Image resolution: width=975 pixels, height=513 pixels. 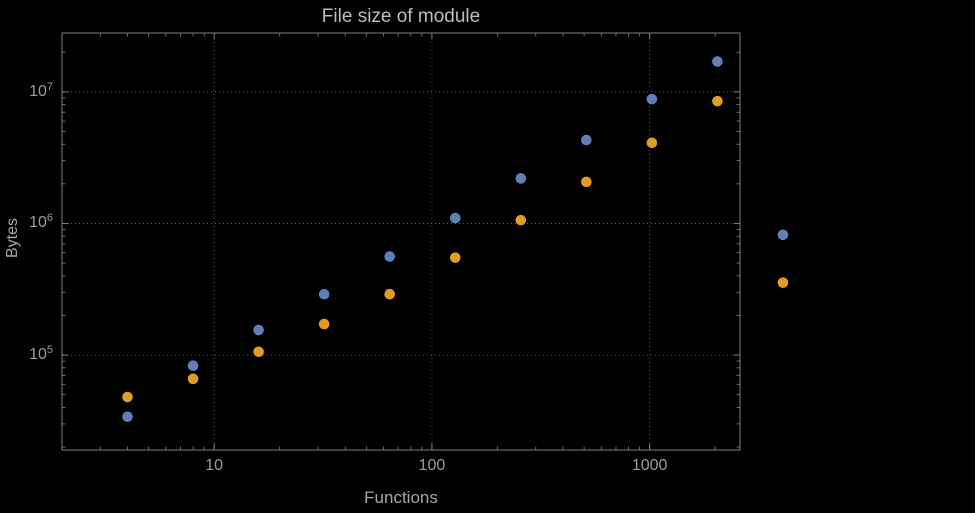 What do you see at coordinates (401, 497) in the screenshot?
I see `x-axis-label: Functions` at bounding box center [401, 497].